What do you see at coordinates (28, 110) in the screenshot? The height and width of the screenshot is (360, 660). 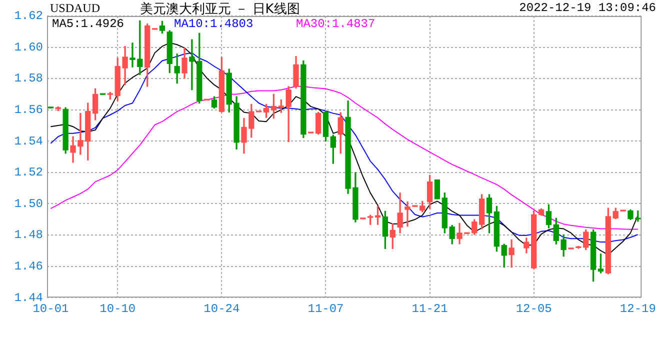 I see `y-tick-label: 1.56` at bounding box center [28, 110].